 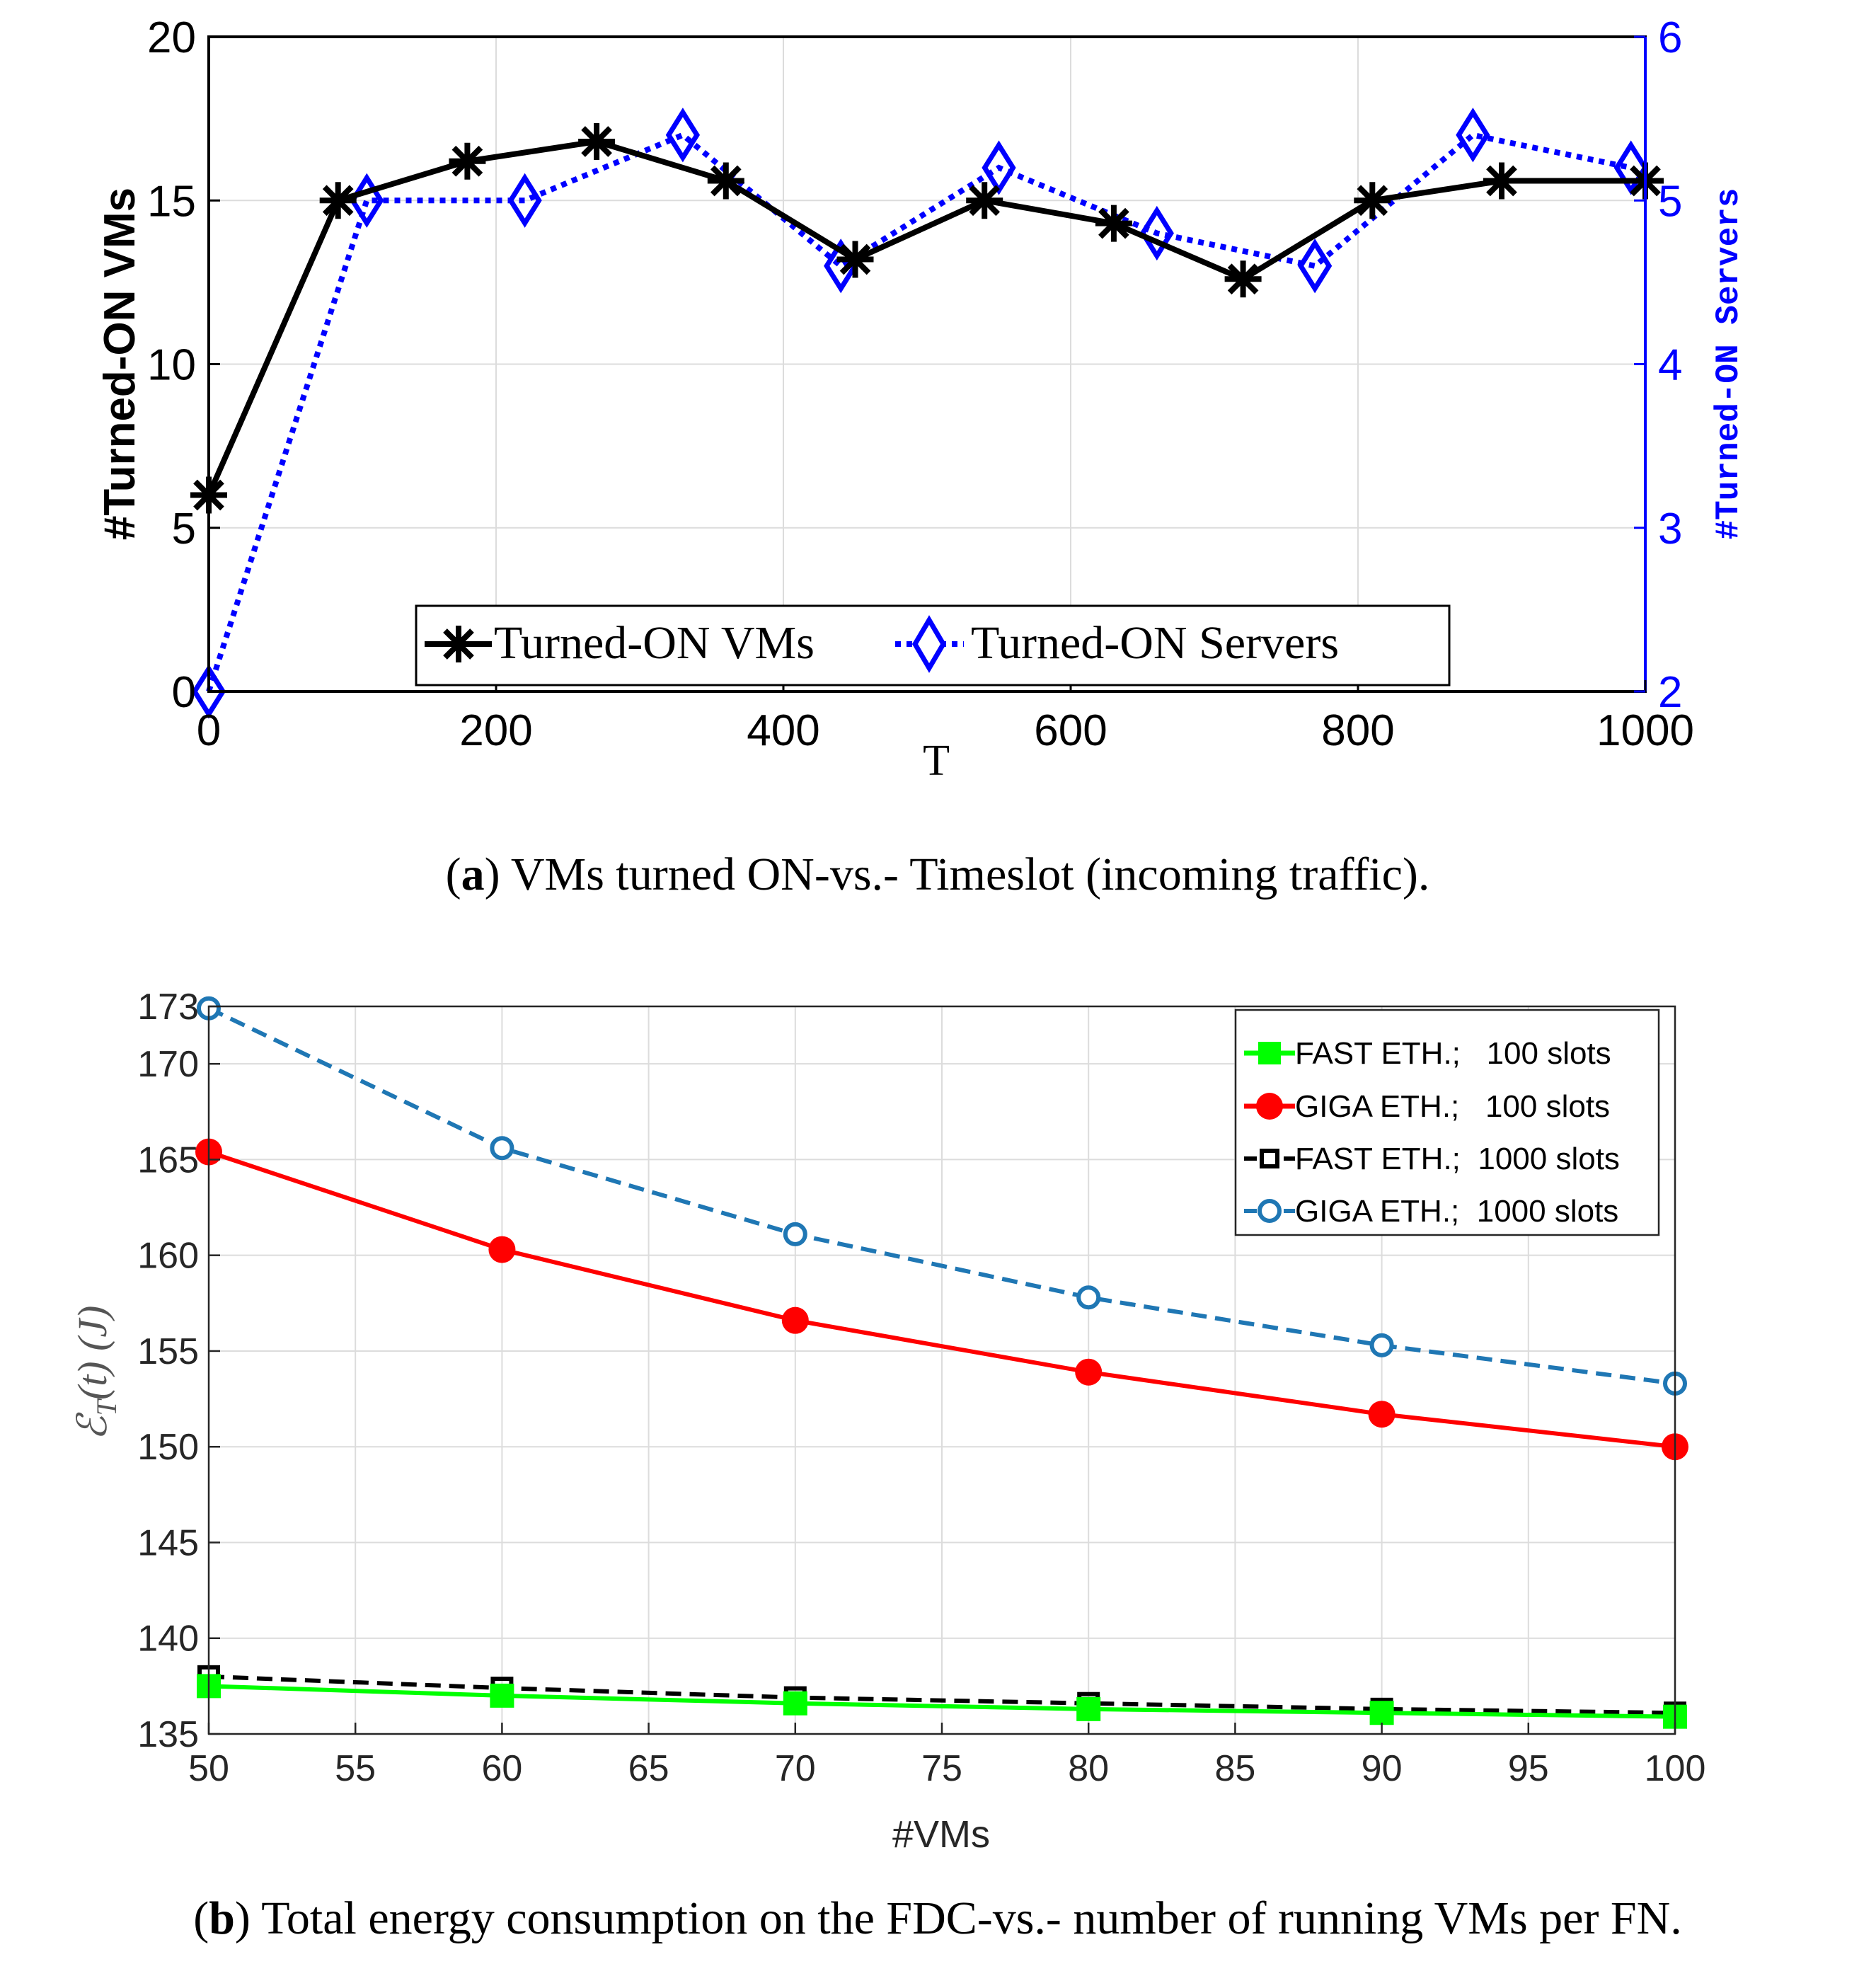 What do you see at coordinates (1382, 1768) in the screenshot?
I see `panel-b-x-tick-label: 90` at bounding box center [1382, 1768].